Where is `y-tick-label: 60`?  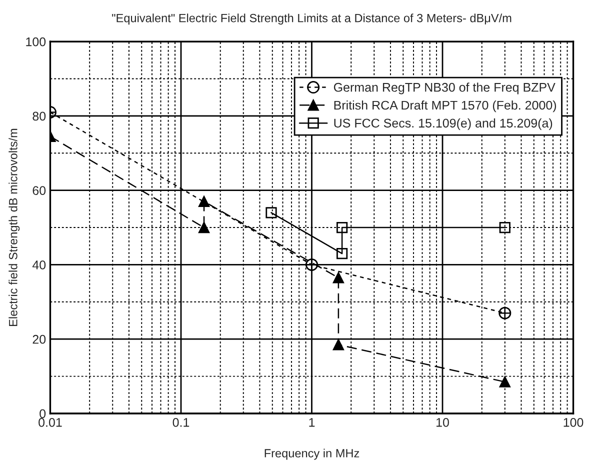
y-tick-label: 60 is located at coordinates (39, 190).